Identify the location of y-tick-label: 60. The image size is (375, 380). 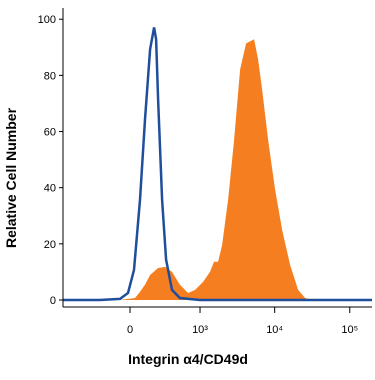
(50, 133).